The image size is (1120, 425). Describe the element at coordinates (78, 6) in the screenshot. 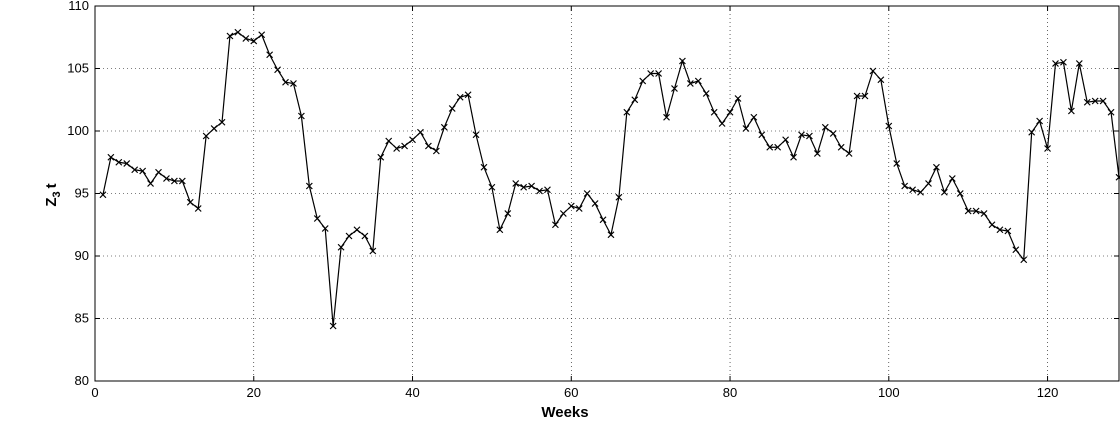

I see `y-tick-label: 110` at that location.